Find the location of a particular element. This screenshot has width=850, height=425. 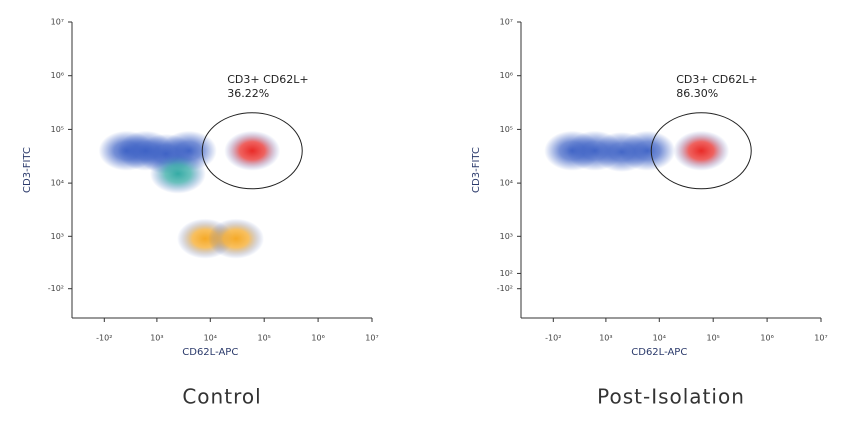

y-tick-label: 10² is located at coordinates (506, 273).